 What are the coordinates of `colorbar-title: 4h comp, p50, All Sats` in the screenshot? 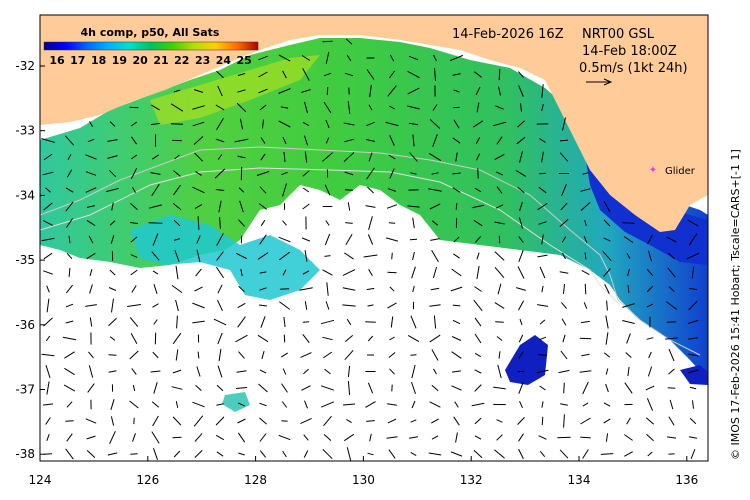 It's located at (150, 32).